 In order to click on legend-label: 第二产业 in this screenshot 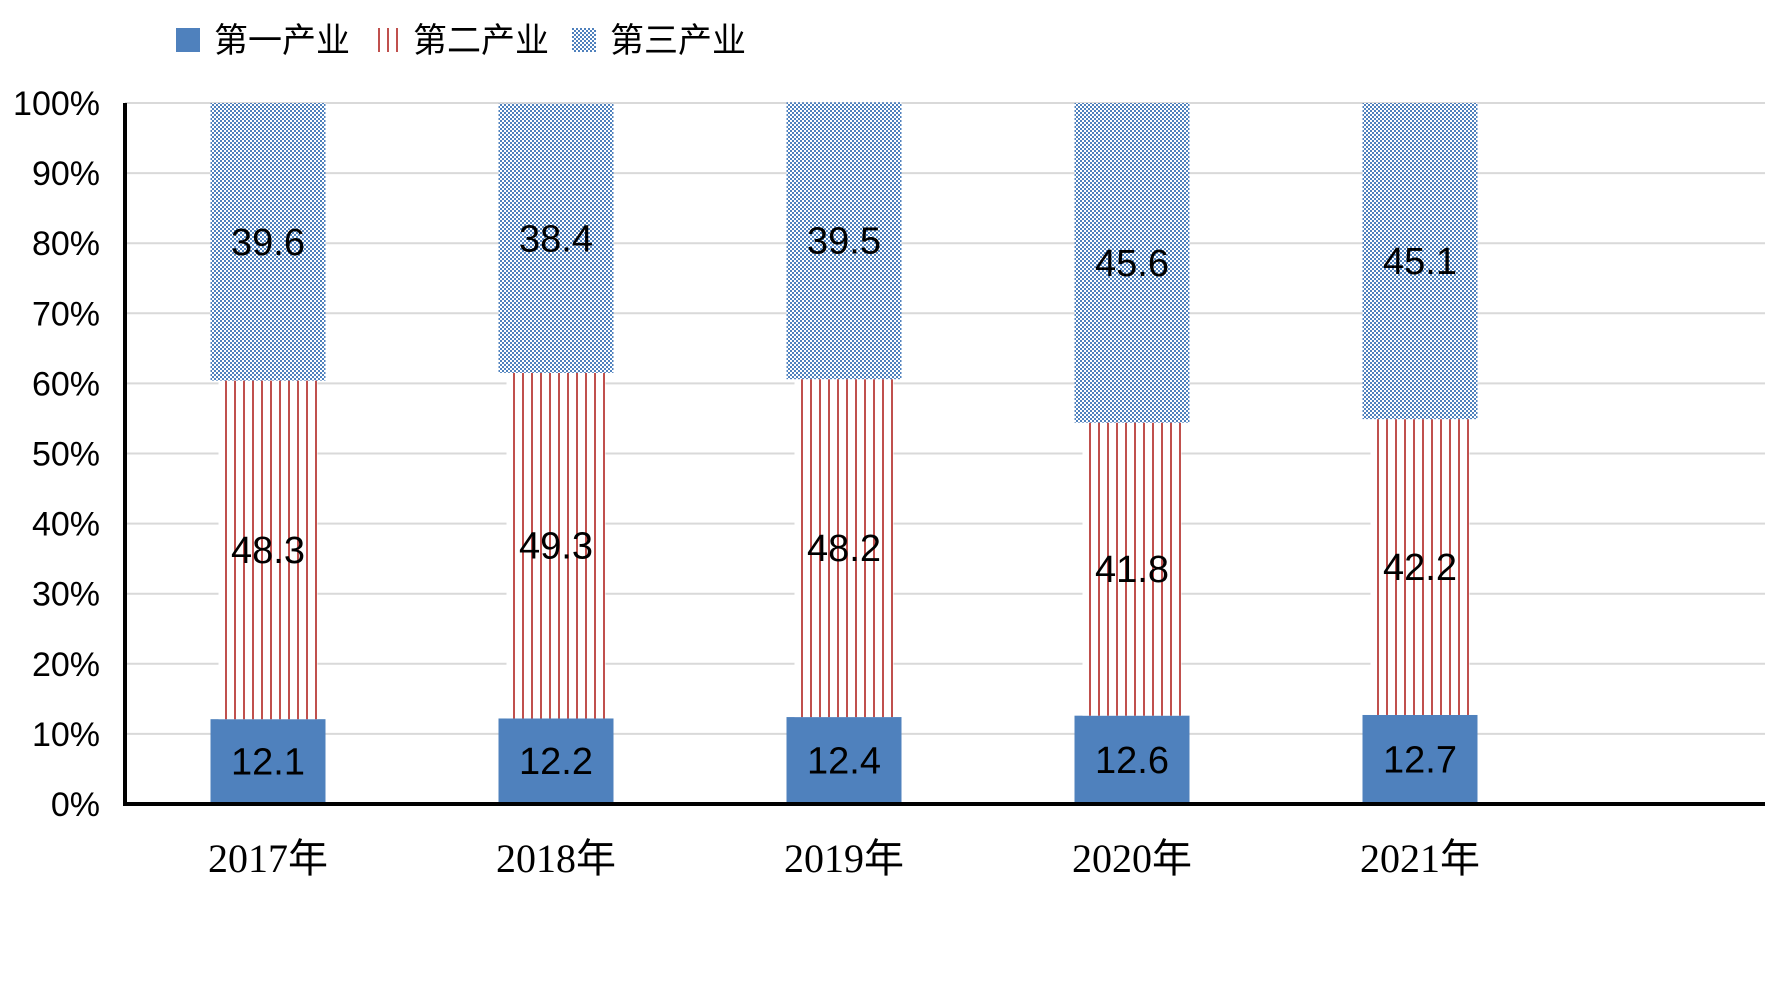, I will do `click(481, 41)`.